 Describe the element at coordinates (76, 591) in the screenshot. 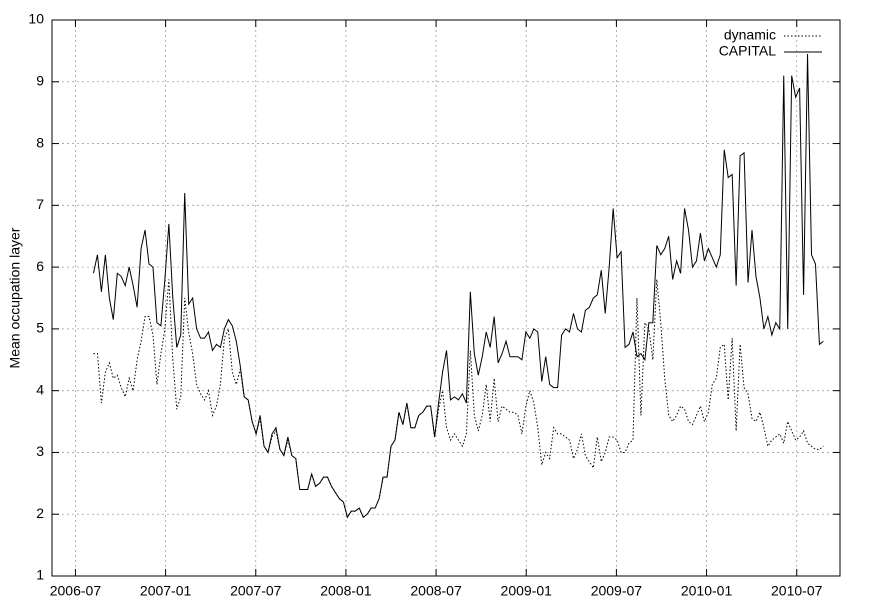

I see `x-tick-label: 2006-07` at that location.